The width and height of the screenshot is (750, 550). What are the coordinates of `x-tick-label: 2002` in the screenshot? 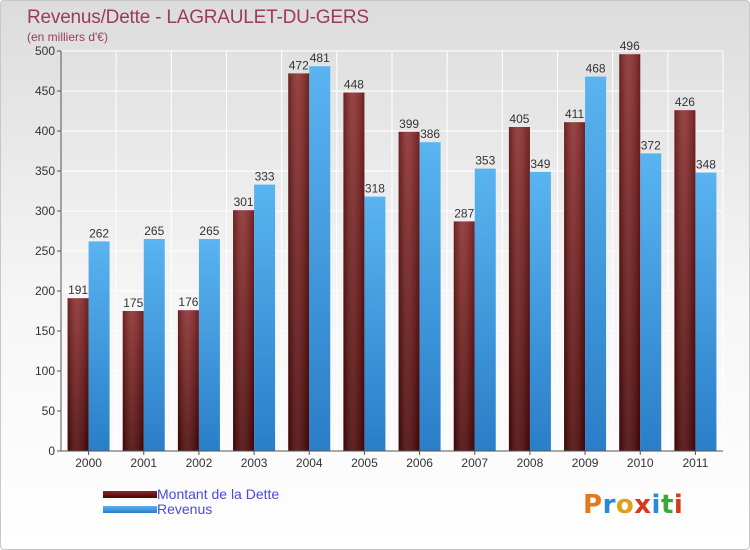 It's located at (199, 463).